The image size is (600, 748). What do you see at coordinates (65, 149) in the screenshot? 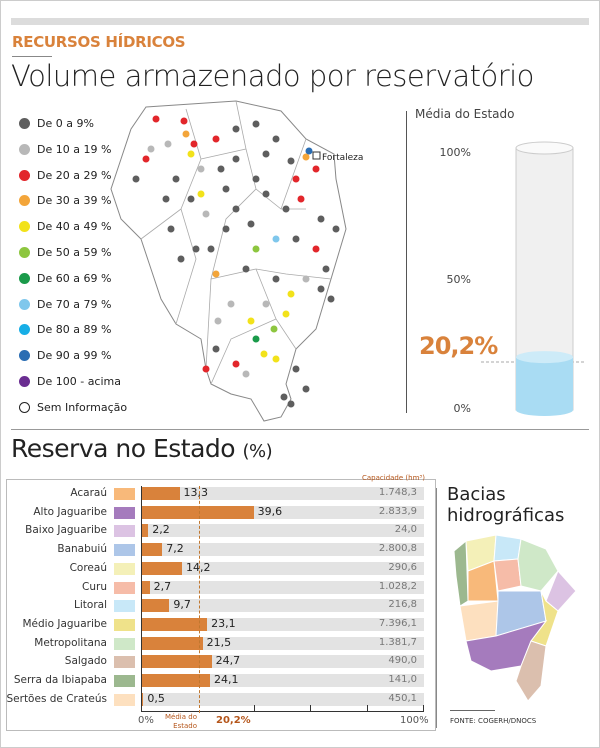
I see `legend-item: De 10 a 19 %` at bounding box center [65, 149].